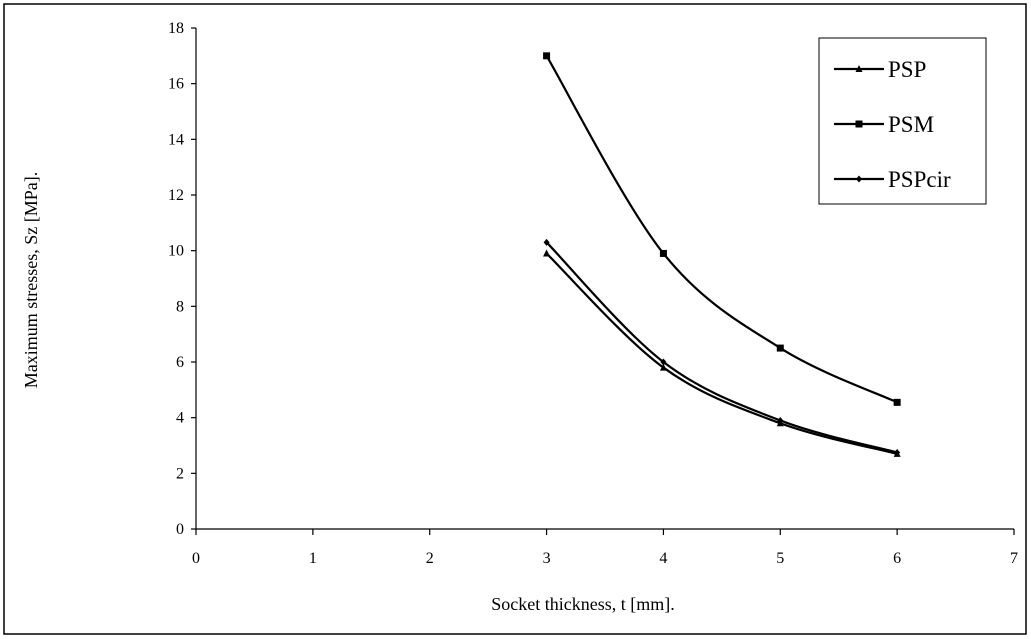 Image resolution: width=1031 pixels, height=639 pixels. What do you see at coordinates (582, 604) in the screenshot?
I see `x-axis-title: Socket thickness, t [mm].` at bounding box center [582, 604].